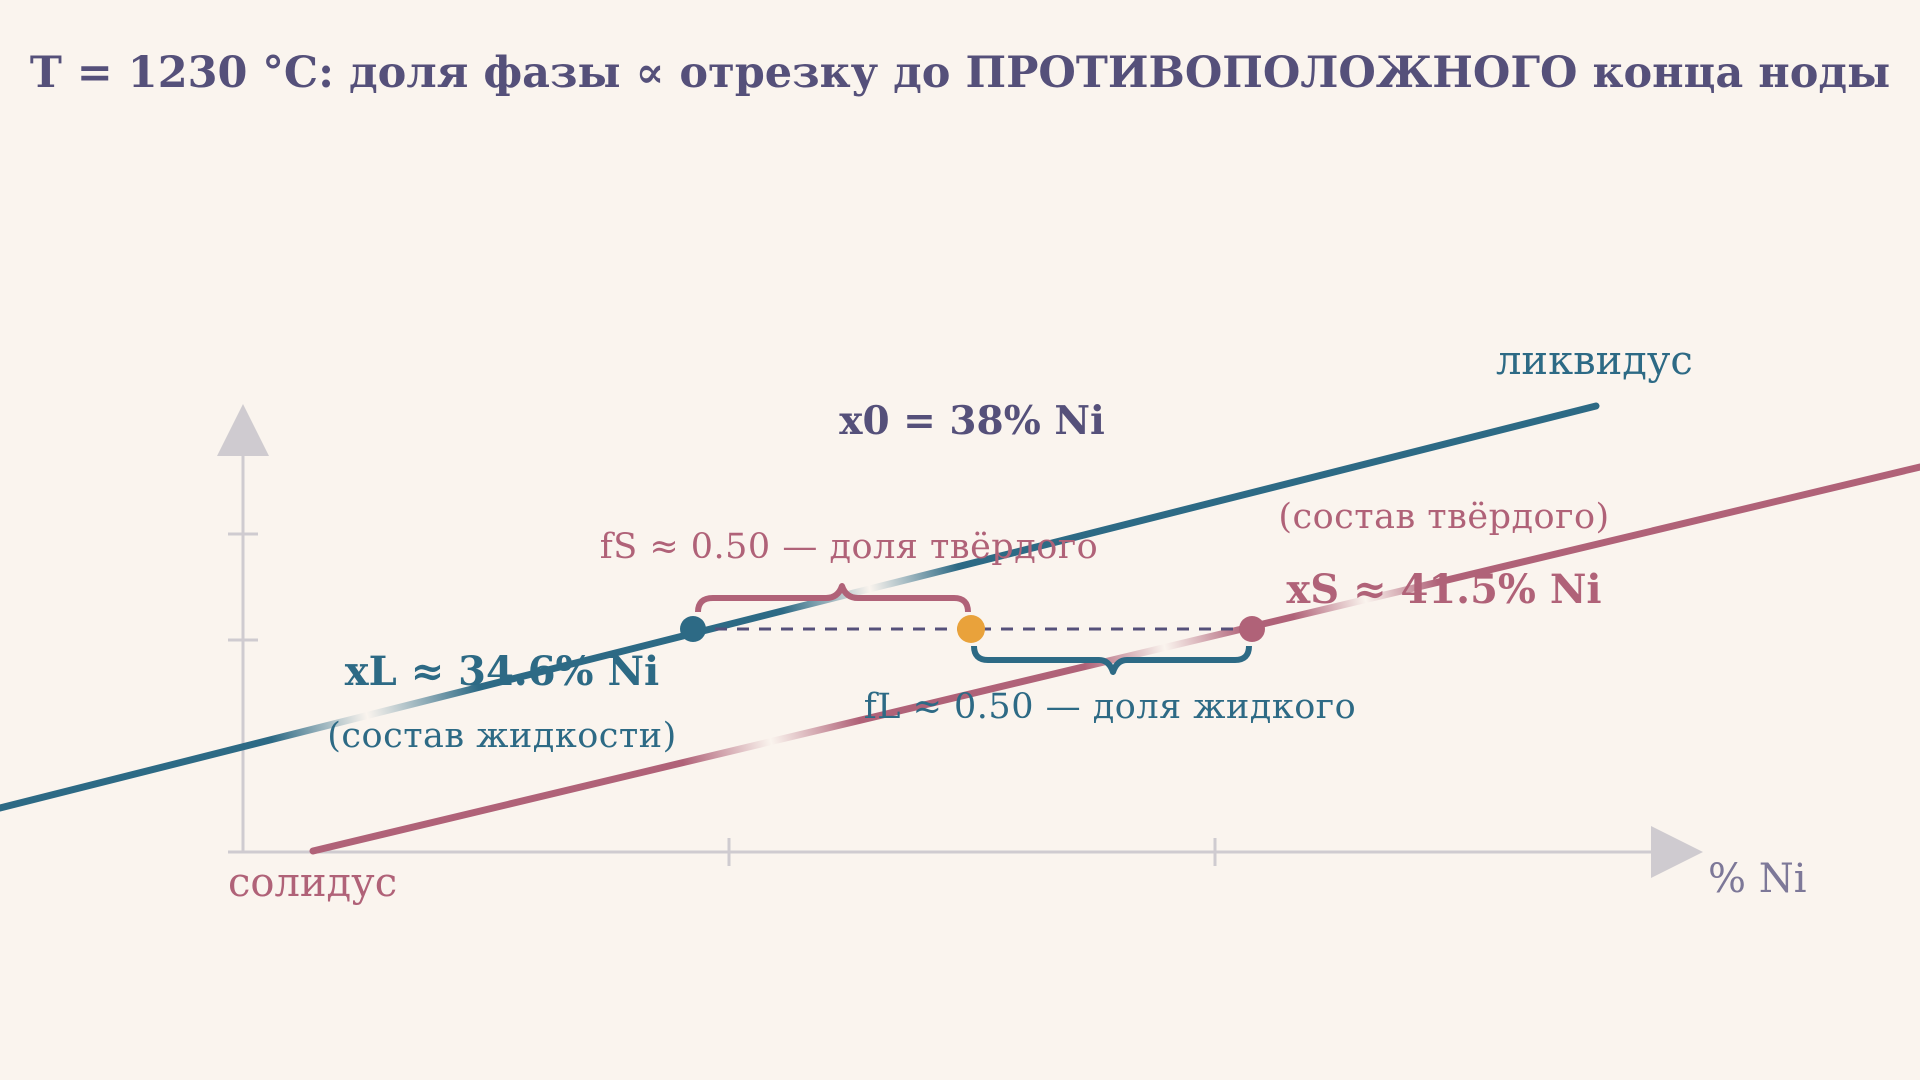 The width and height of the screenshot is (1920, 1080). I want to click on overall-composition-label: x0 = 38% Ni, so click(972, 421).